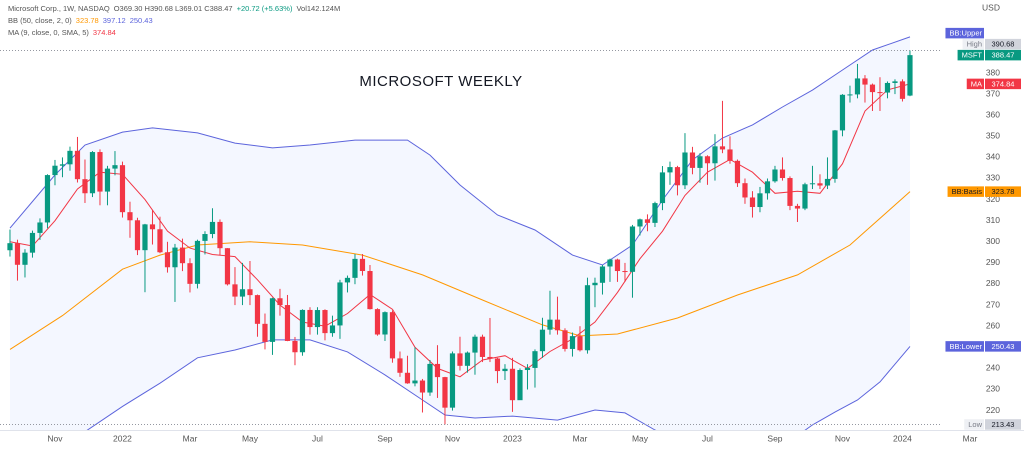 This screenshot has width=1024, height=470. What do you see at coordinates (993, 220) in the screenshot?
I see `y-tick-label: 310` at bounding box center [993, 220].